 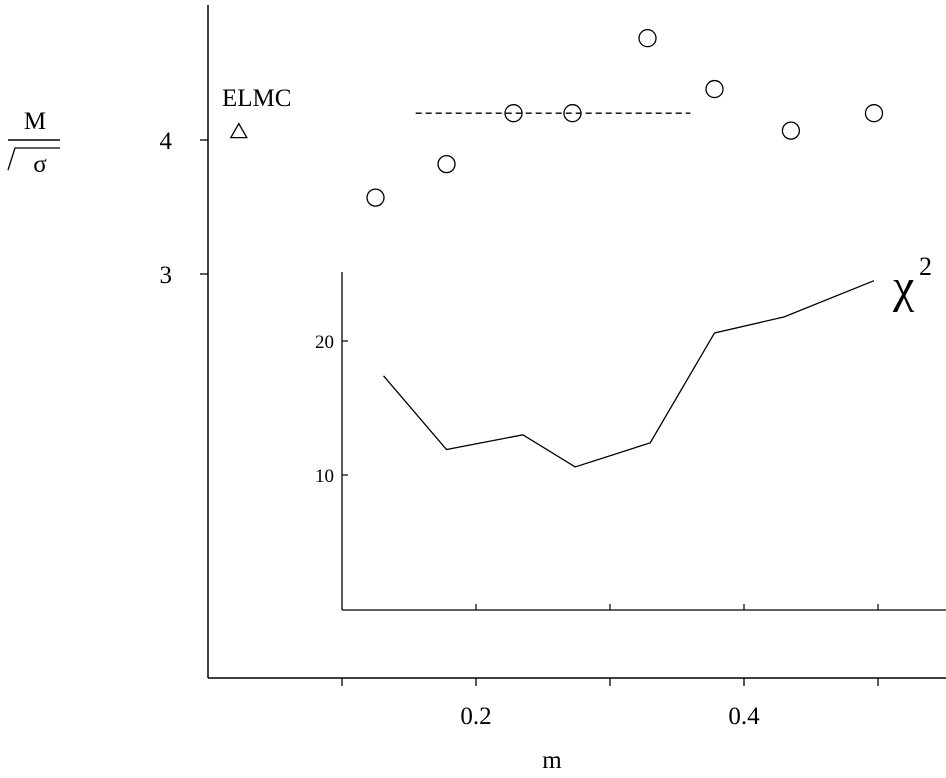 I want to click on main-y-tick-label: 4, so click(x=166, y=141).